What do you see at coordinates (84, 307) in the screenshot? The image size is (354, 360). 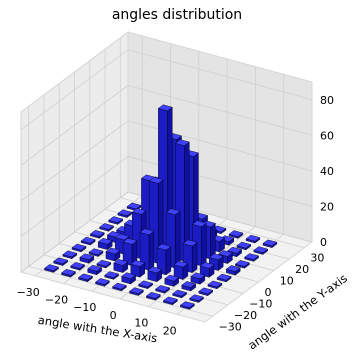 I see `x-tick-label: −10` at bounding box center [84, 307].